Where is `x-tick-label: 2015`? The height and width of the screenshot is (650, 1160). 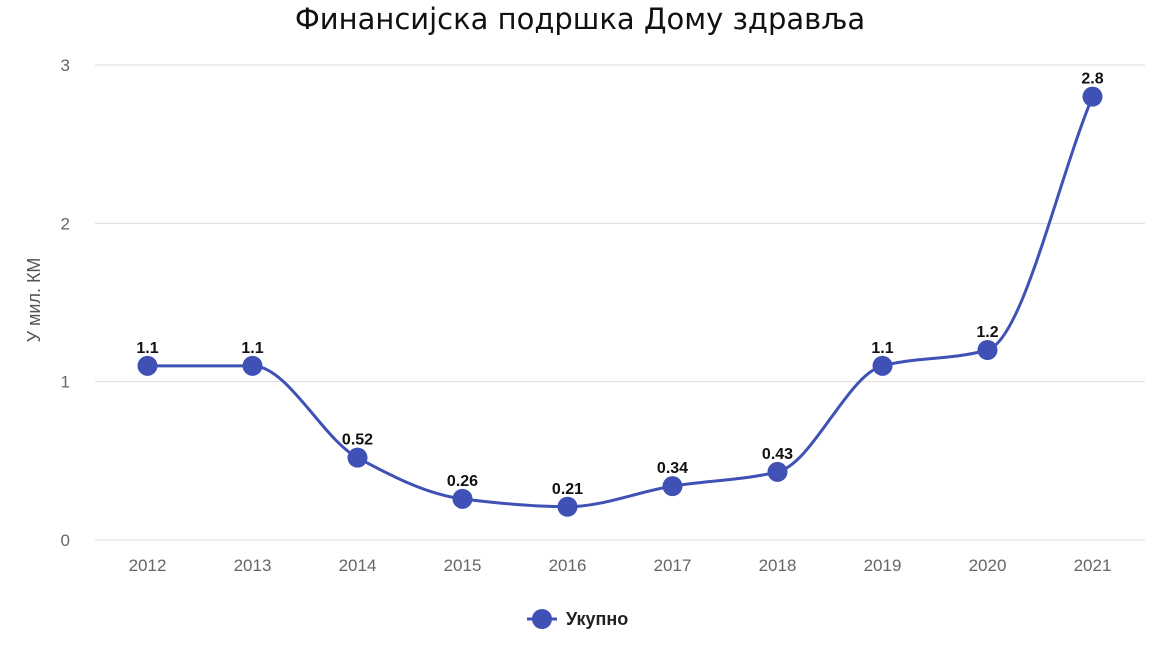
x-tick-label: 2015 is located at coordinates (463, 565).